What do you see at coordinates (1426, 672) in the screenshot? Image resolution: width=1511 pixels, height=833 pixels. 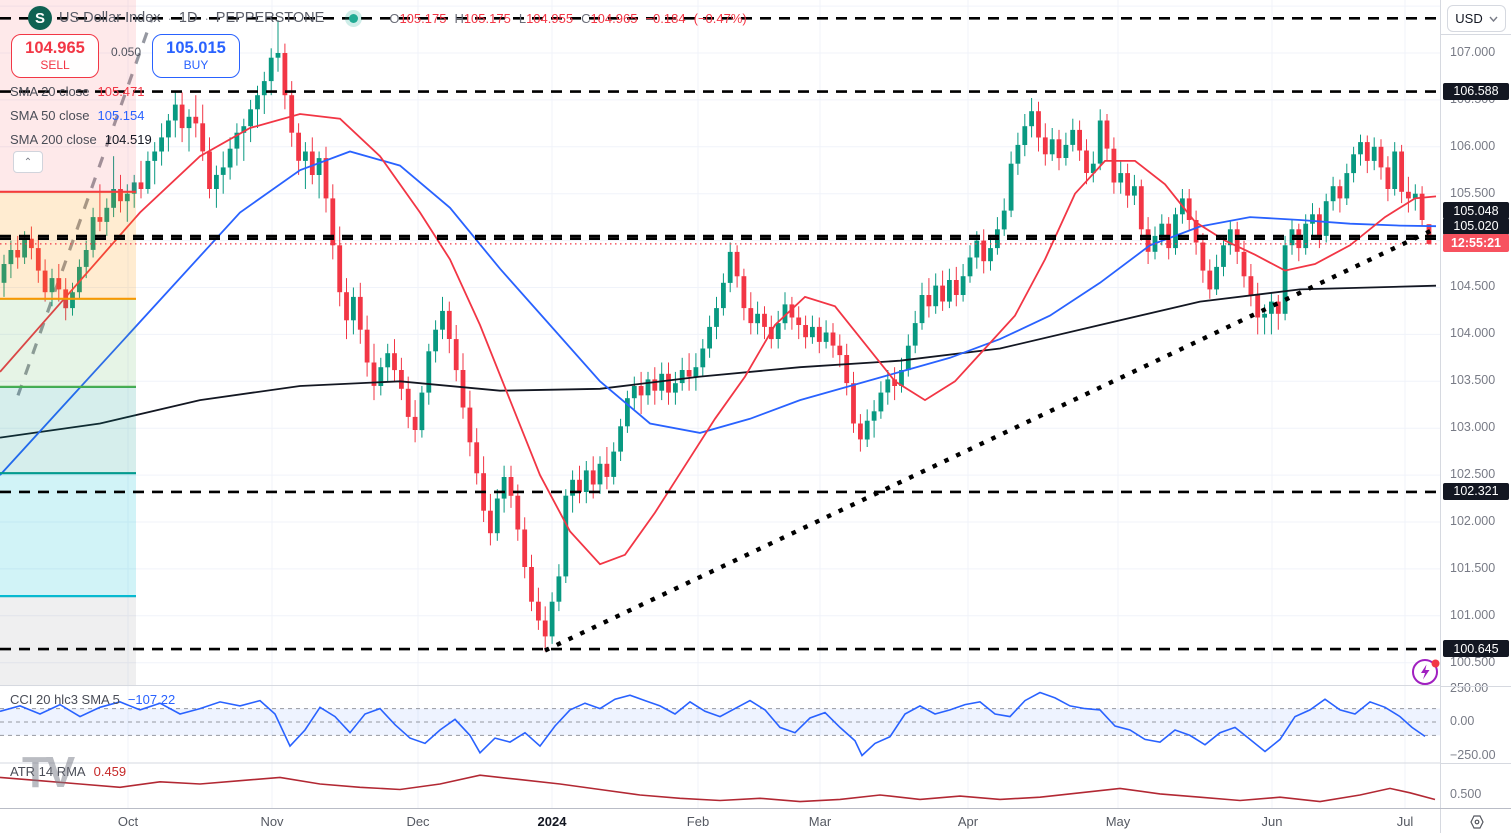 I see `quick-alert-icon` at bounding box center [1426, 672].